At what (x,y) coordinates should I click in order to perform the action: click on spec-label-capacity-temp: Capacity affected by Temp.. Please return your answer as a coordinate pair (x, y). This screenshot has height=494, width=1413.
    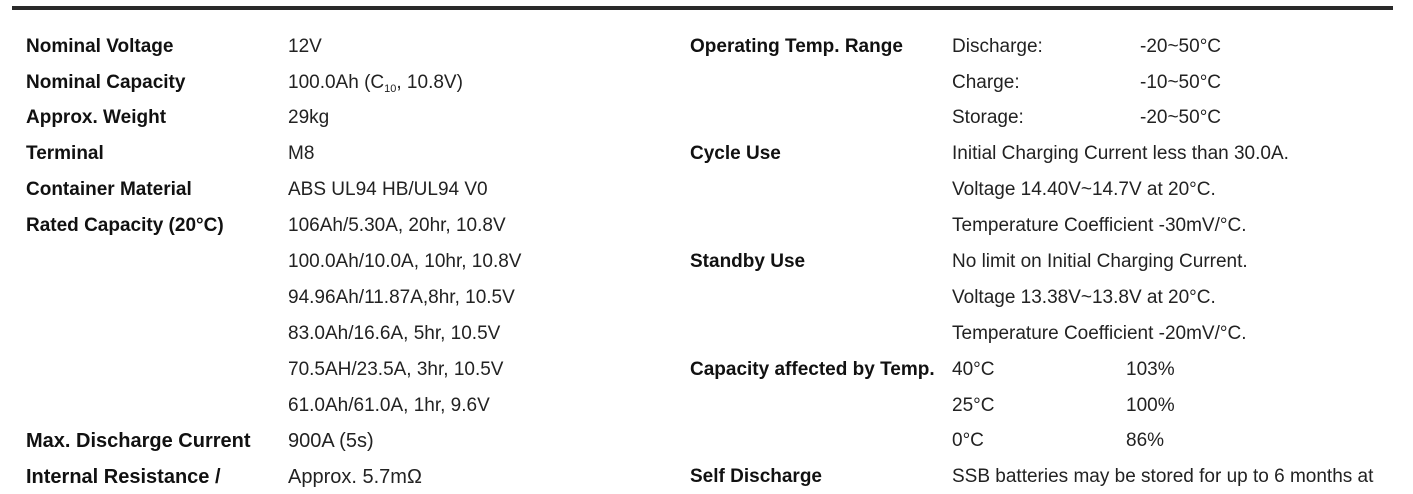
    Looking at the image, I should click on (812, 369).